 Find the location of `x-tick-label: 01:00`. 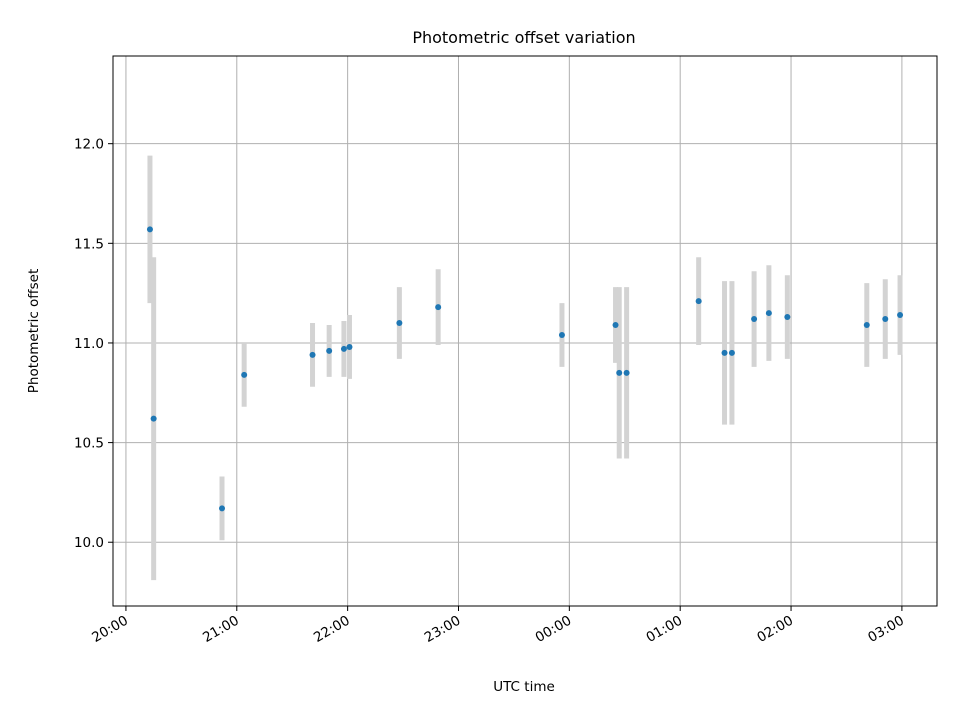

x-tick-label: 01:00 is located at coordinates (664, 629).